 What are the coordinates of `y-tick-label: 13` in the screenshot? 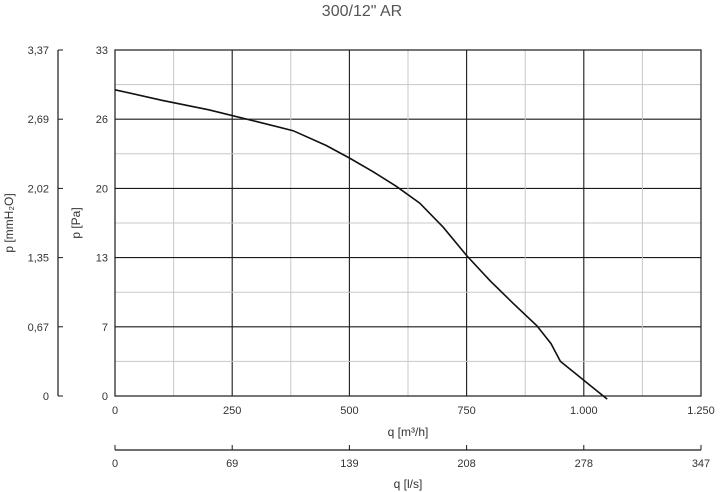 It's located at (102, 259).